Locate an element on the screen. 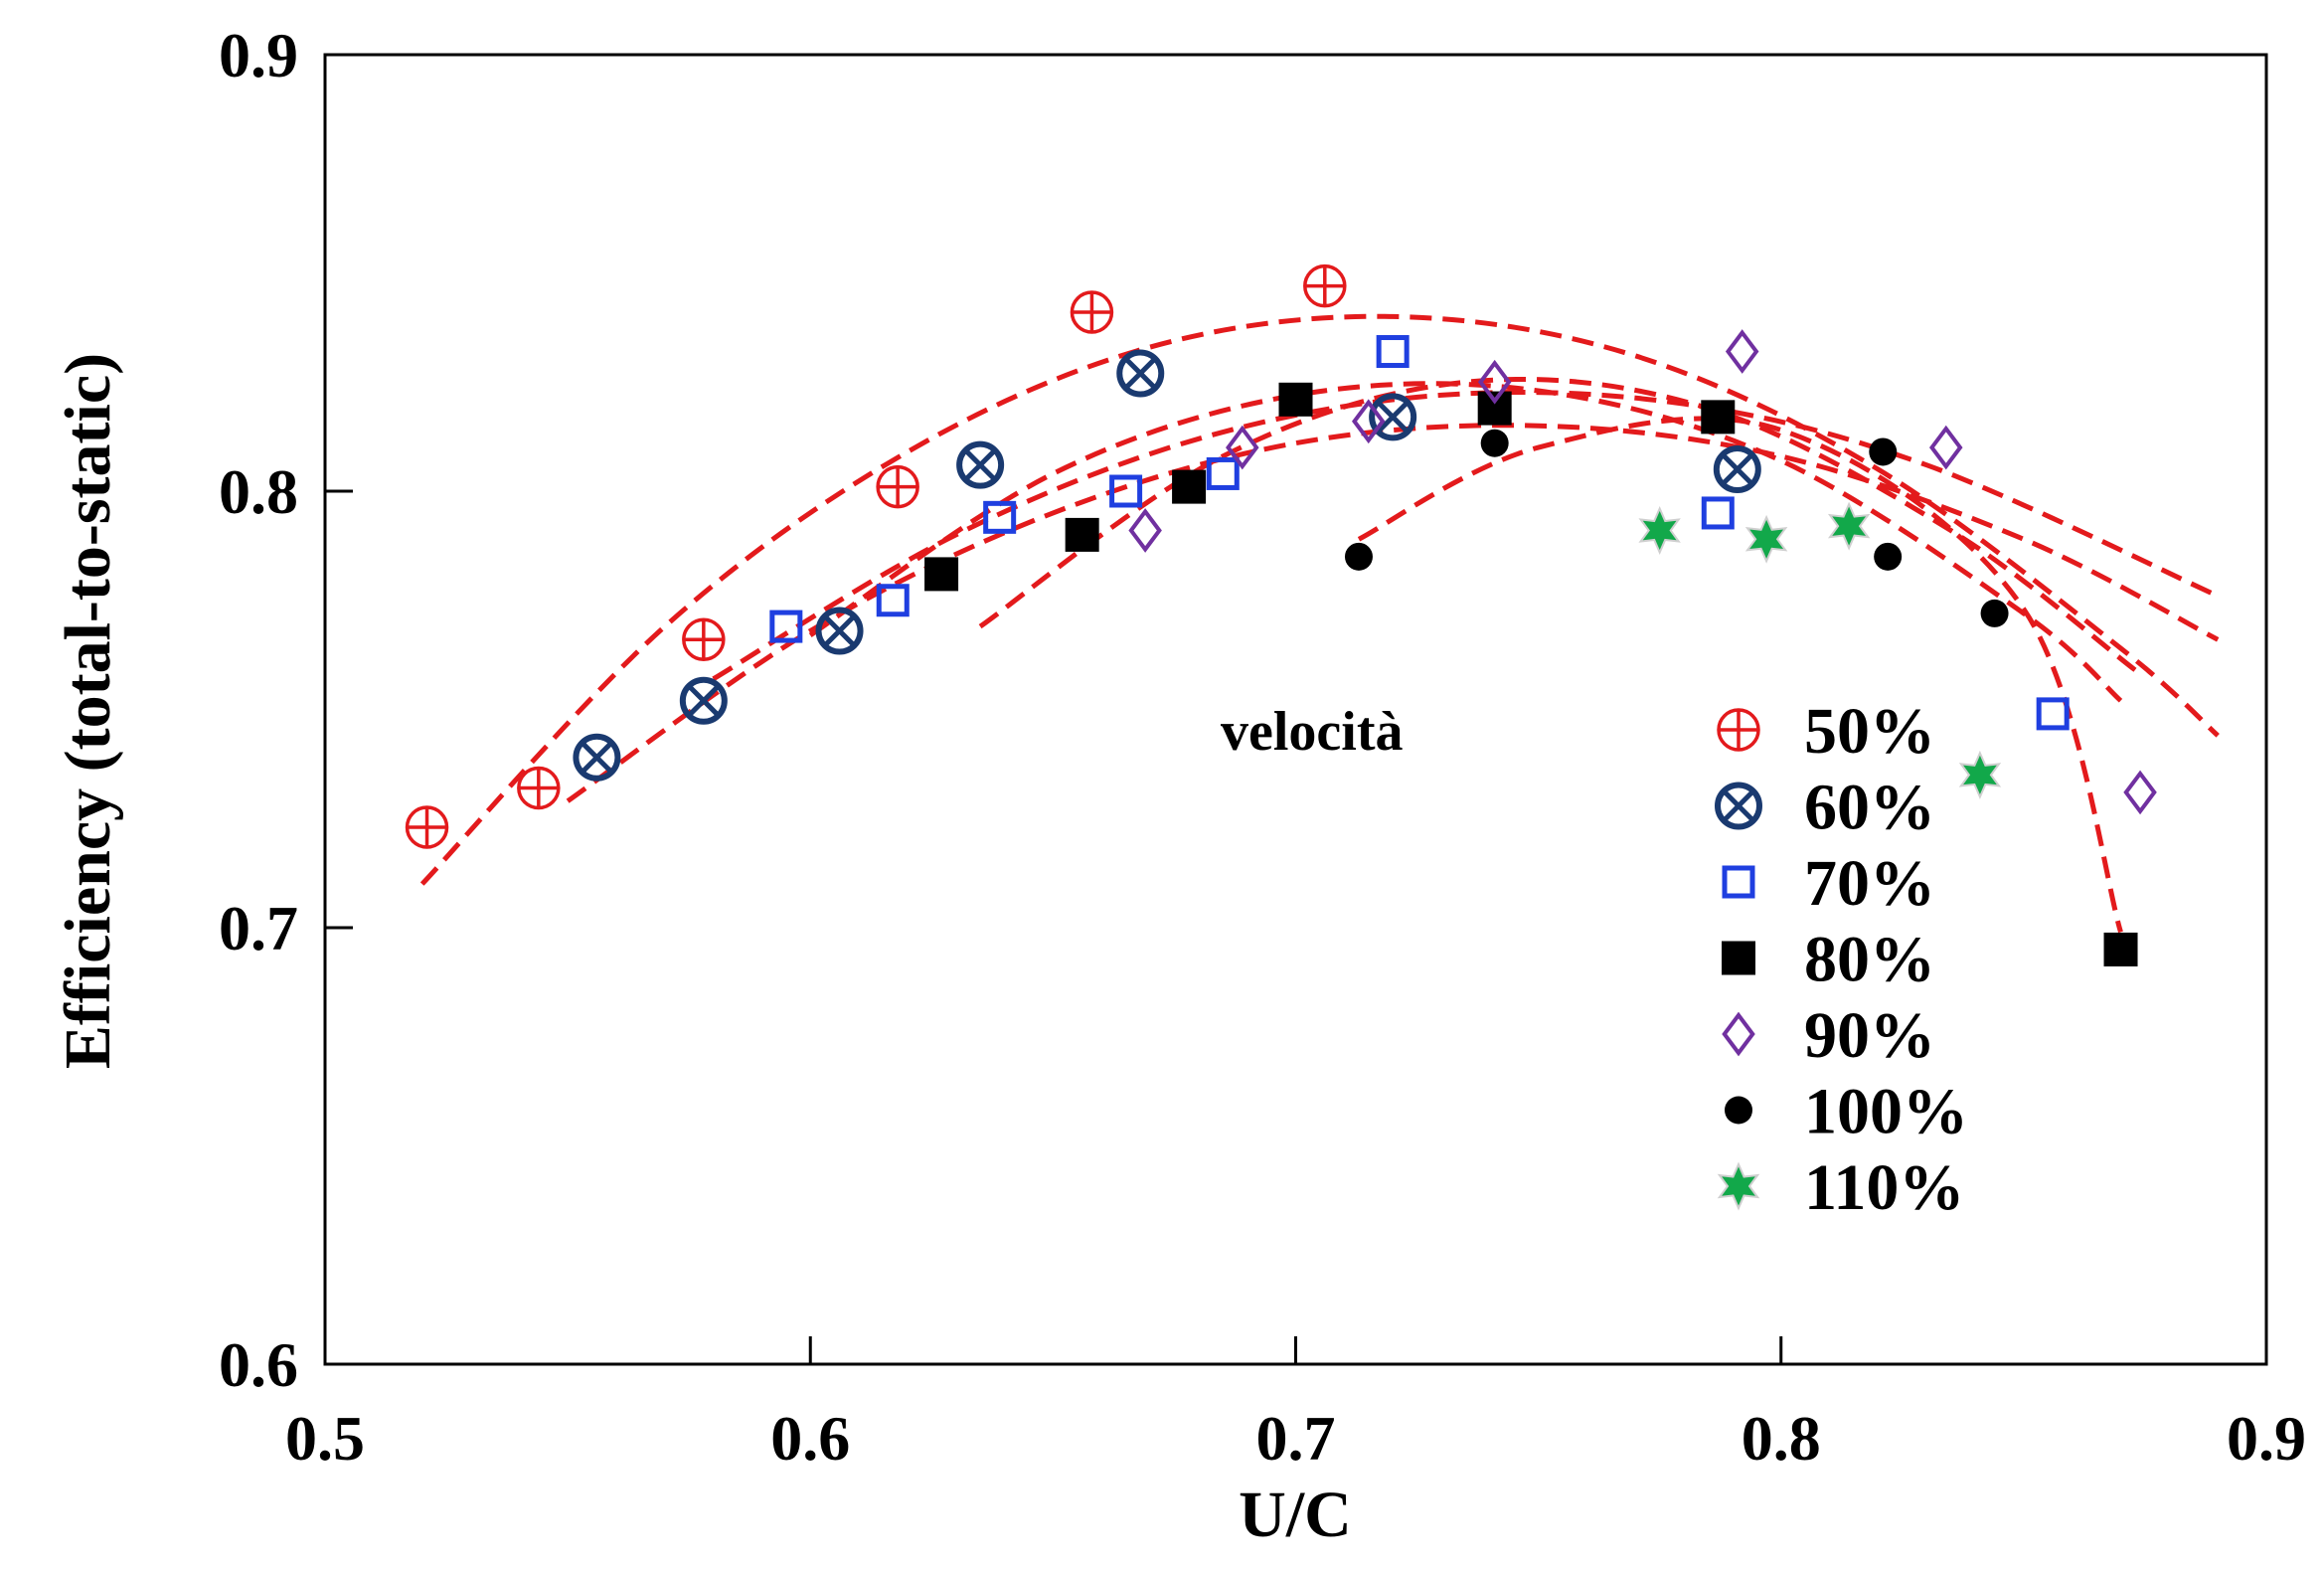  y-tick-label: 0.9 is located at coordinates (258, 55).